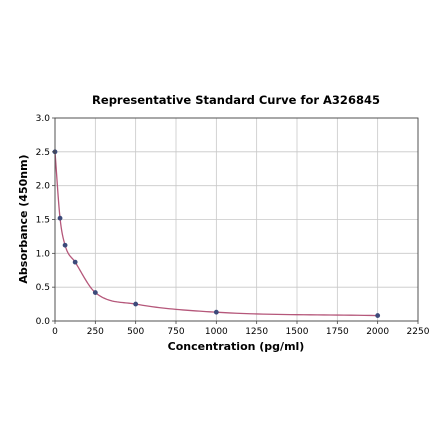  Describe the element at coordinates (418, 332) in the screenshot. I see `x-tick-label: 2250` at that location.